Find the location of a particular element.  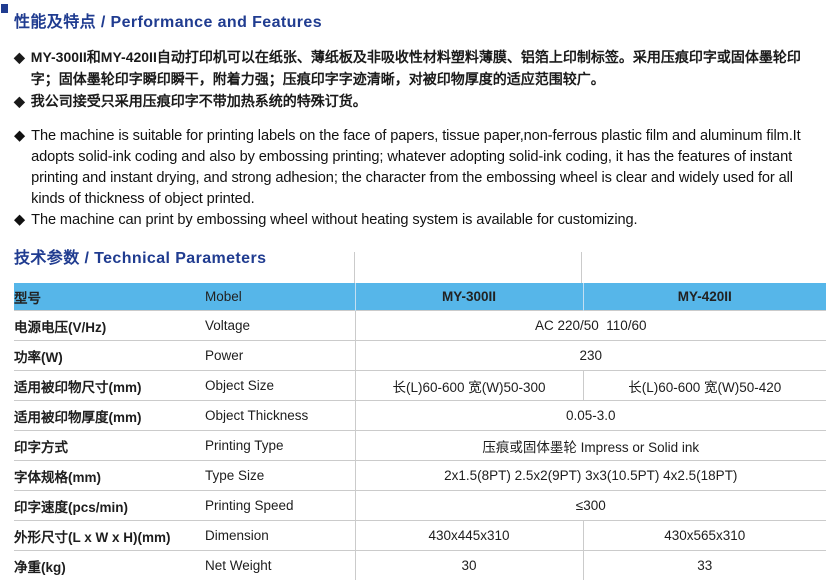

table-row-net-weight: 净重(kg) Net Weight 30 33 is located at coordinates (420, 565).